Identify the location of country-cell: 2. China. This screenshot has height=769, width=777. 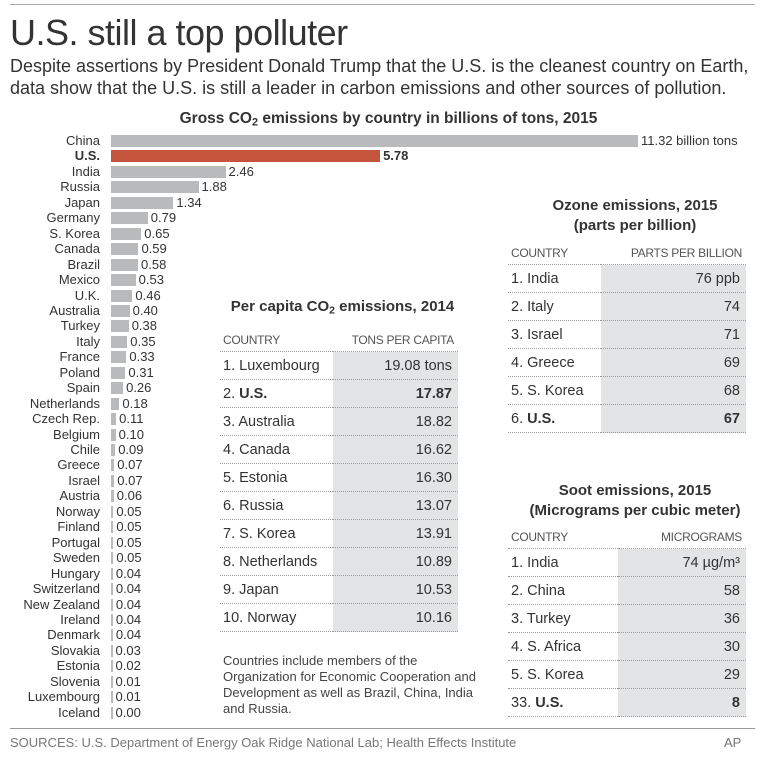
(563, 590).